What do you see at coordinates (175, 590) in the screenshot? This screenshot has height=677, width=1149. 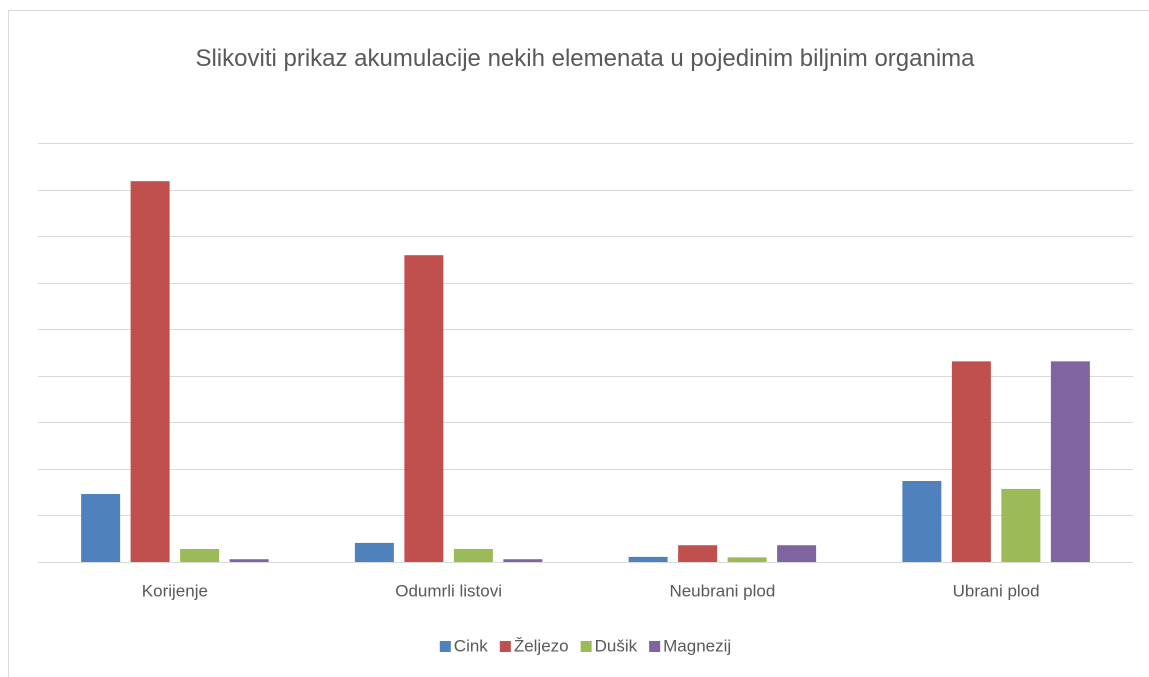 I see `x-tick-label: Korijenje` at bounding box center [175, 590].